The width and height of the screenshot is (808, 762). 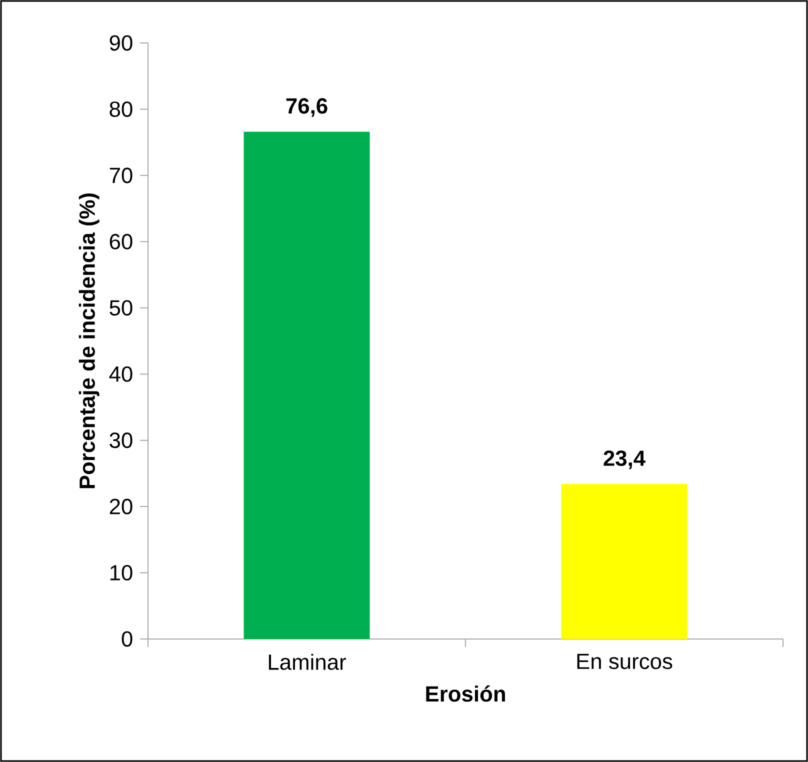 I want to click on y-tick-label: 40, so click(x=120, y=374).